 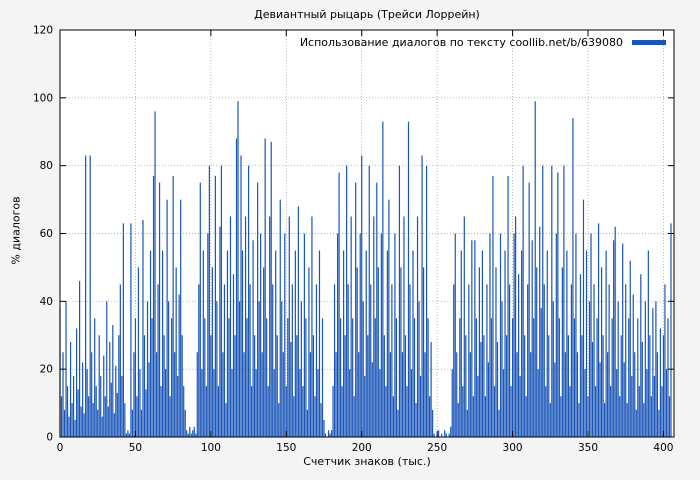 What do you see at coordinates (46, 302) in the screenshot?
I see `svg-text: 40` at bounding box center [46, 302].